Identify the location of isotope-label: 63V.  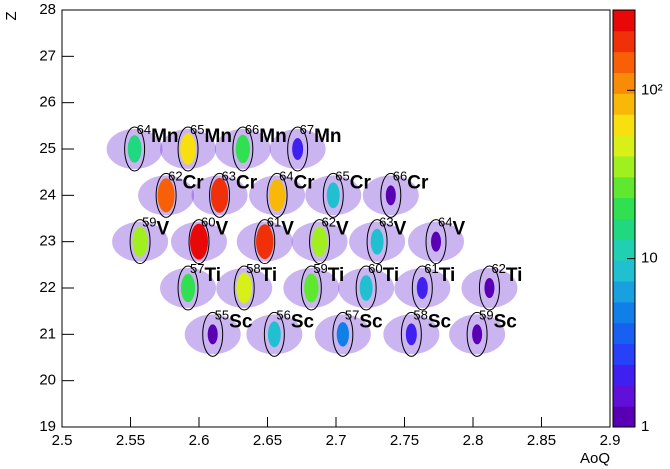
(392, 227).